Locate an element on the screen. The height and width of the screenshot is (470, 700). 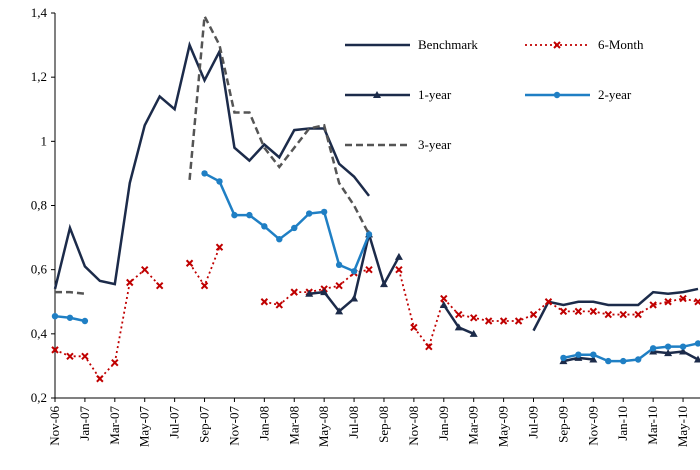
x-tick-label: May-08 is located at coordinates (323, 426).